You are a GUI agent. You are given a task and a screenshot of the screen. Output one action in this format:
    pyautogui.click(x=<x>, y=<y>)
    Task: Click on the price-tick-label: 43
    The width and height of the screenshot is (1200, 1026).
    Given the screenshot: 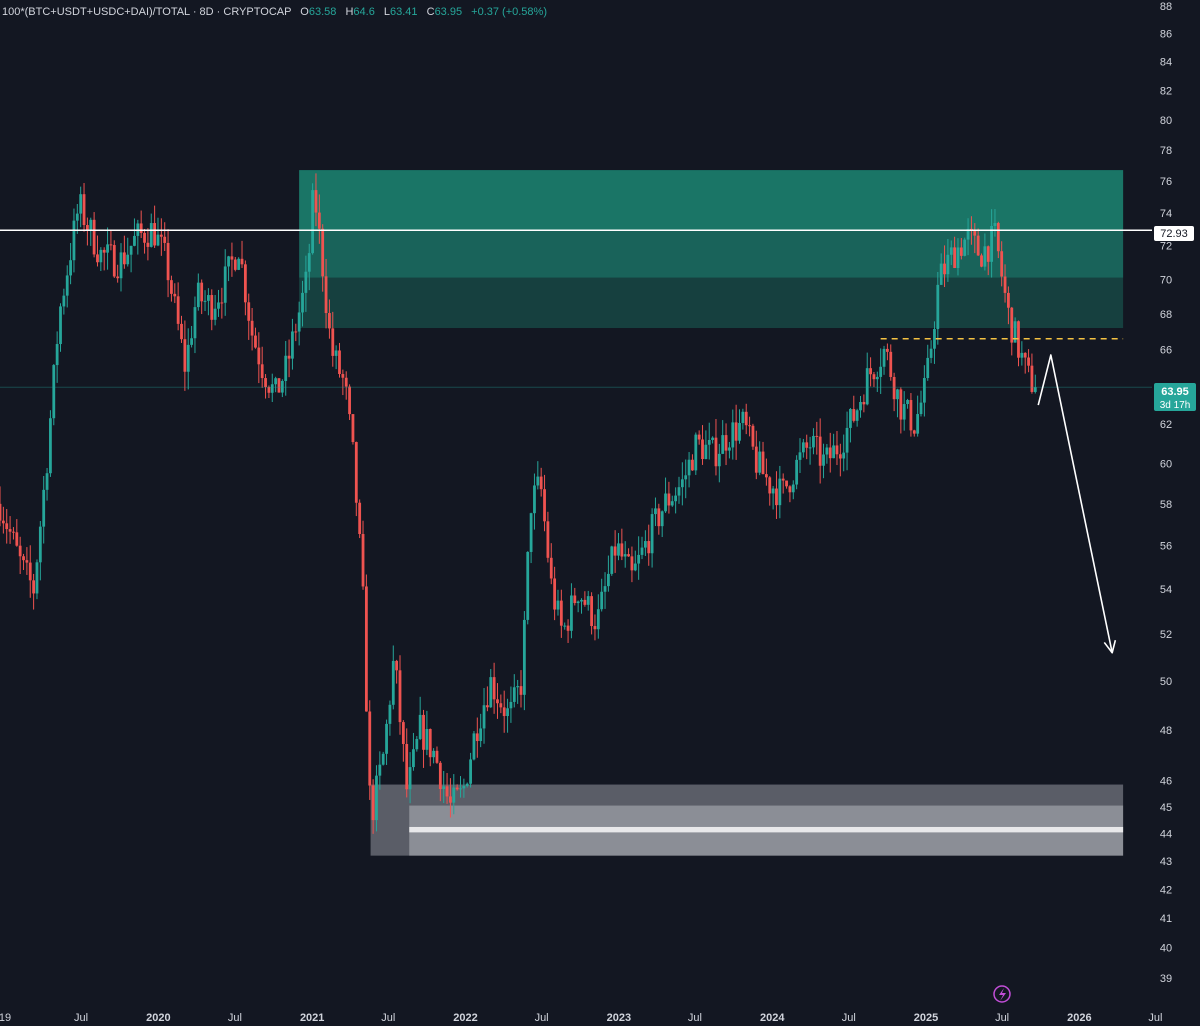 What is the action you would take?
    pyautogui.click(x=1166, y=862)
    